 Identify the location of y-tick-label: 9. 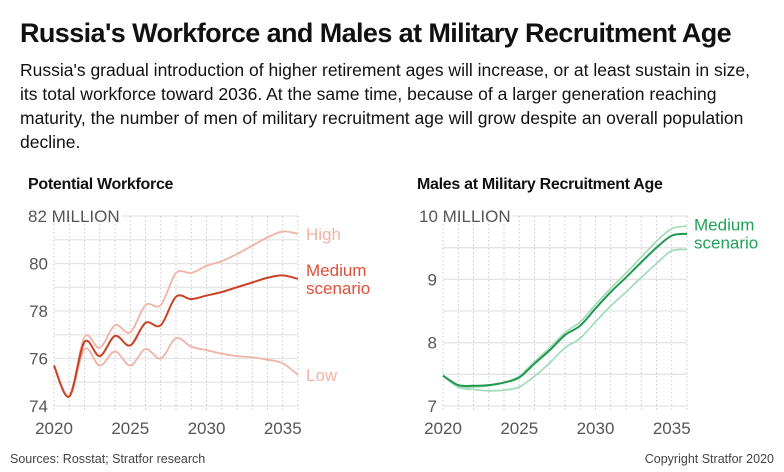
(432, 279).